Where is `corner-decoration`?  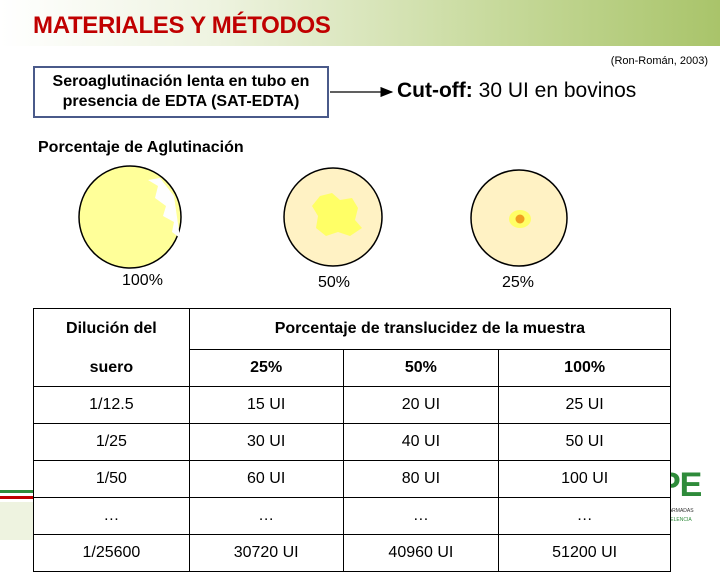
corner-decoration is located at coordinates (17, 512).